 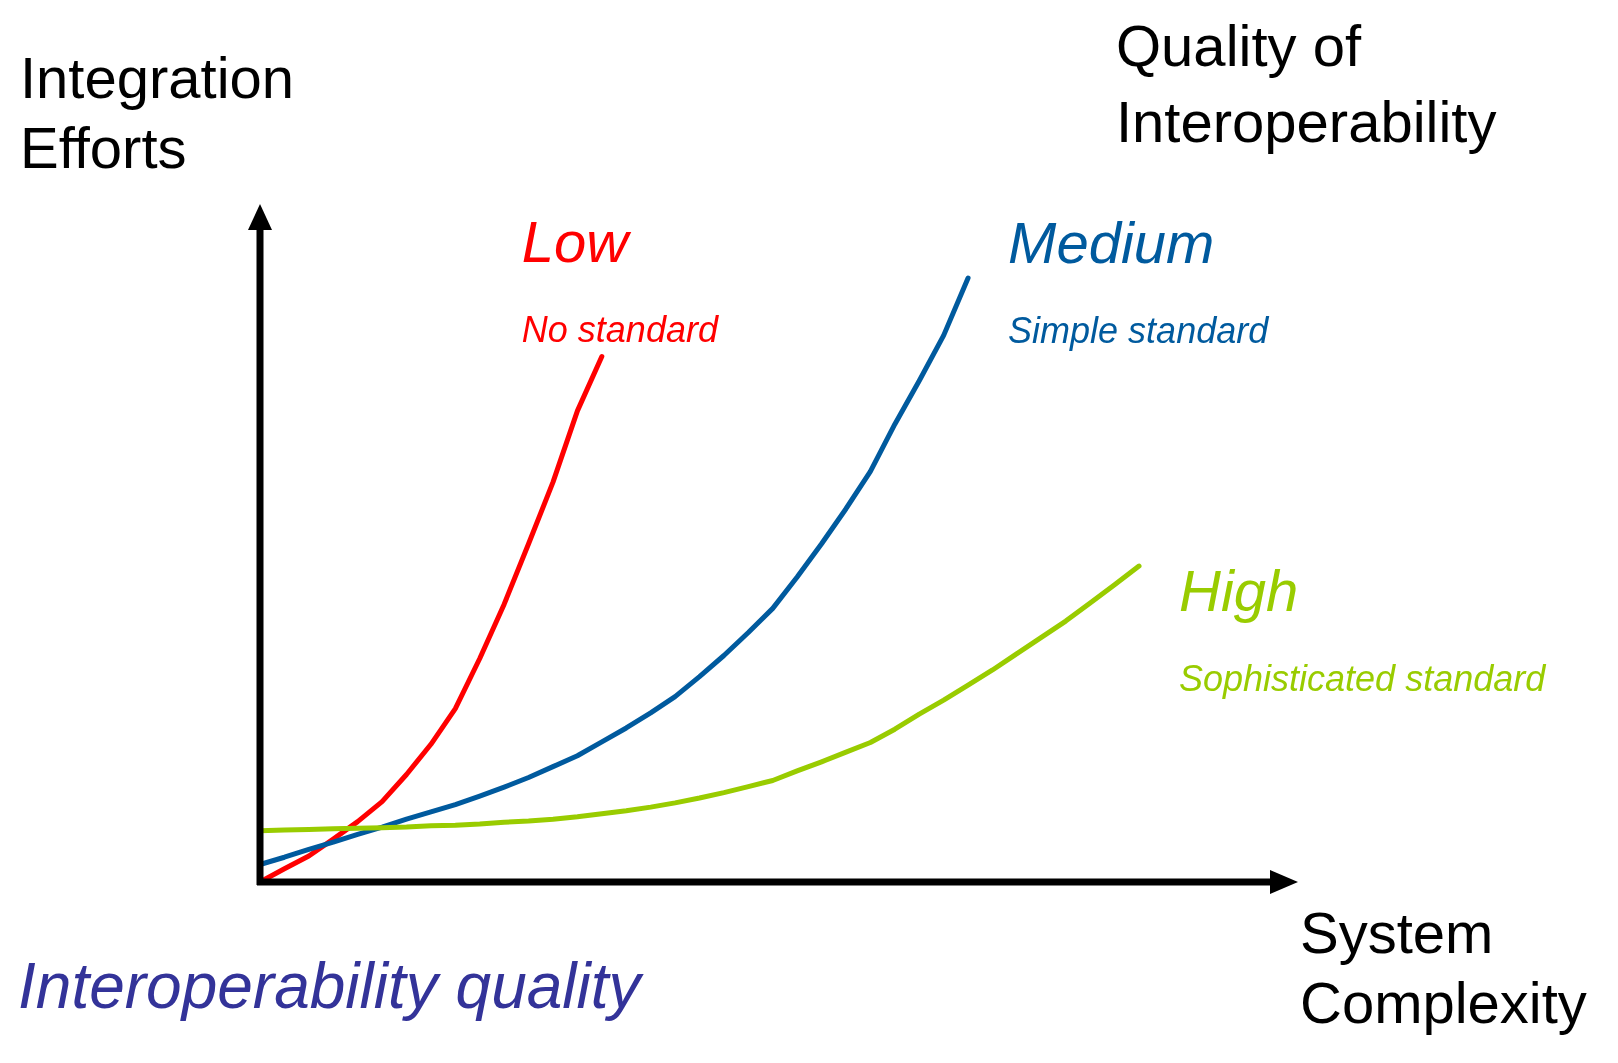 What do you see at coordinates (1139, 330) in the screenshot?
I see `annotation: Simple standard` at bounding box center [1139, 330].